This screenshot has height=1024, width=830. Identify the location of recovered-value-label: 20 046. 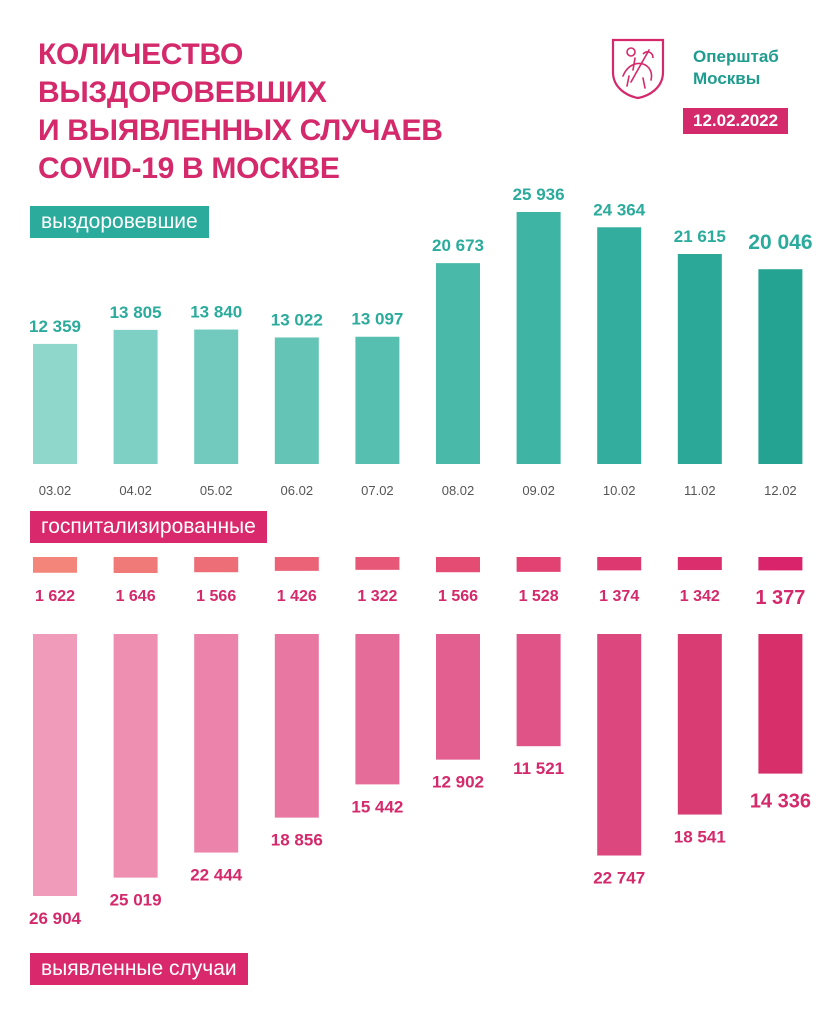
(780, 242).